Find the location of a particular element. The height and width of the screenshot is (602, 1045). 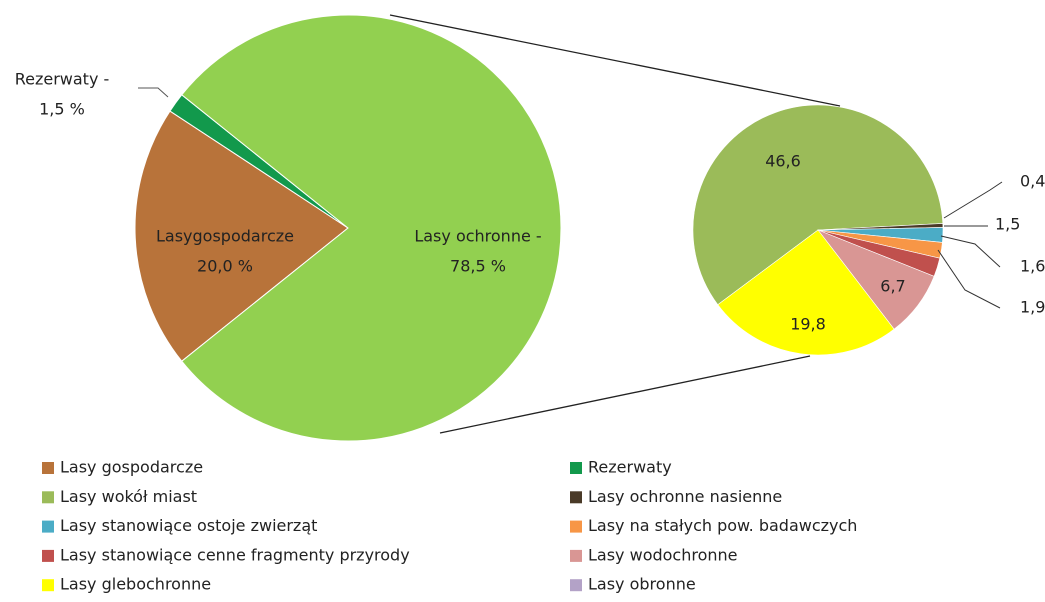

legend-label: Lasy ochronne nasienne is located at coordinates (685, 496).